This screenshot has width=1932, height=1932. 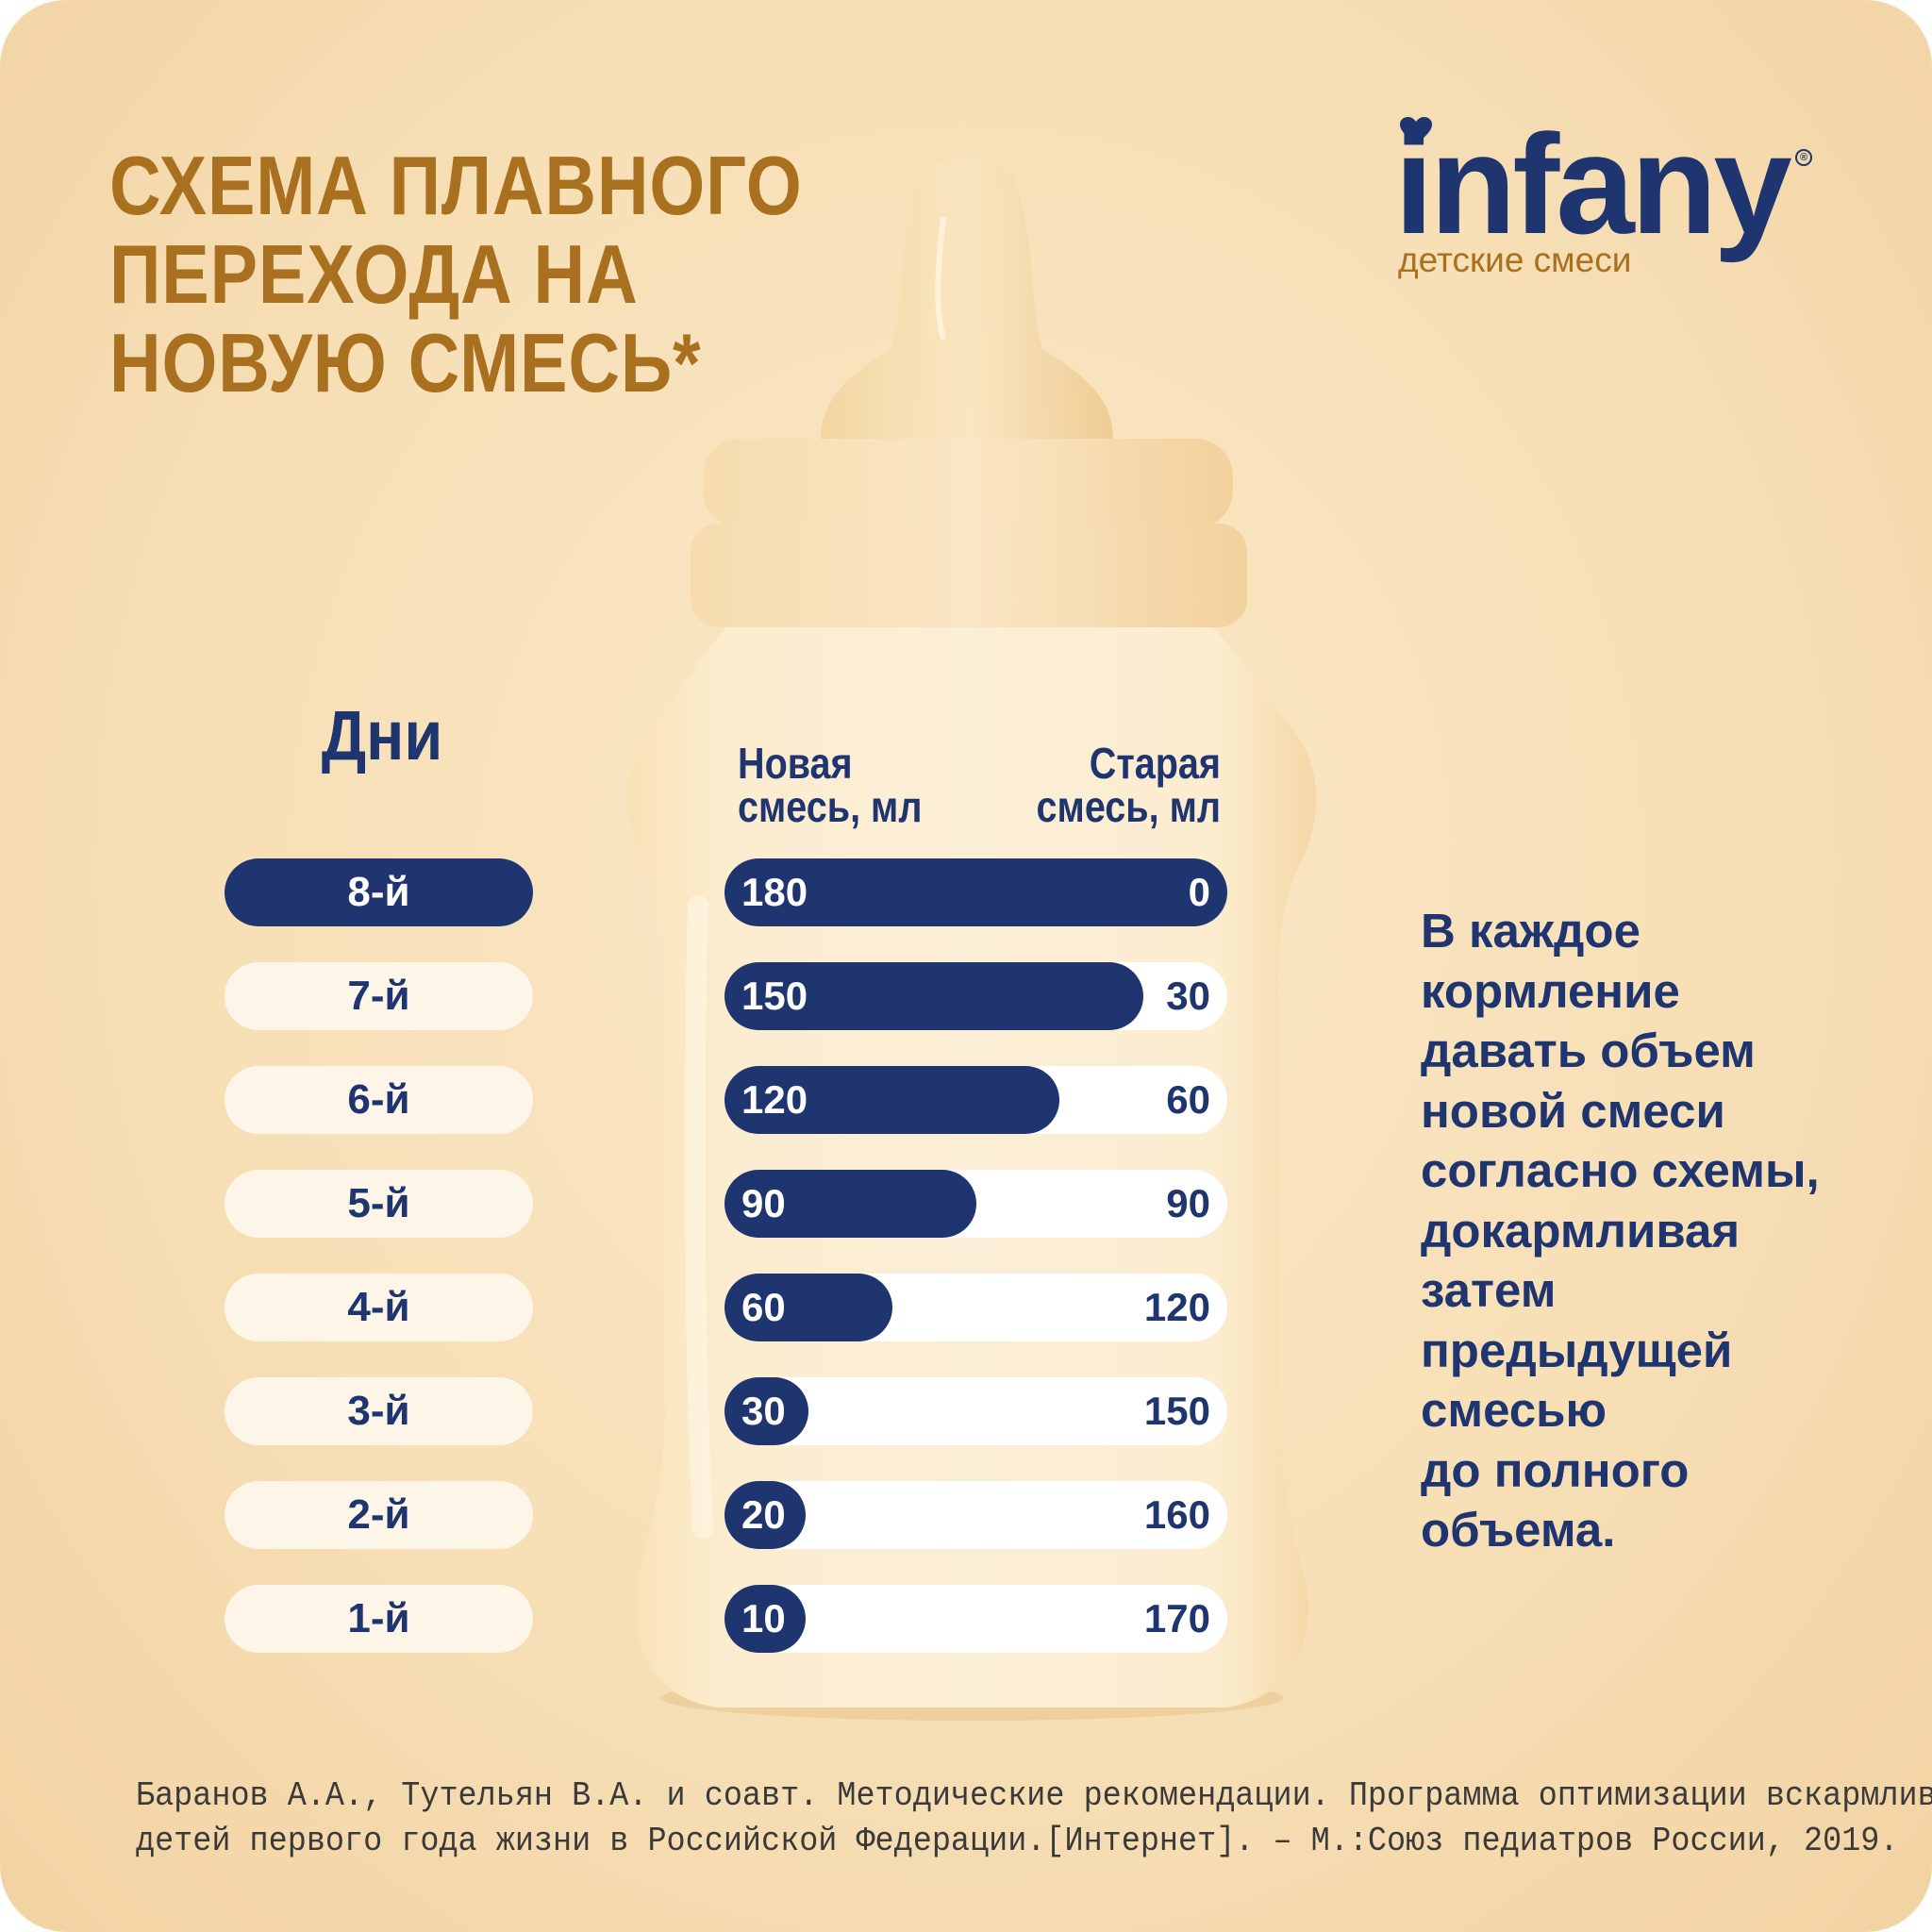 I want to click on value-old-formula: 0, so click(x=1199, y=892).